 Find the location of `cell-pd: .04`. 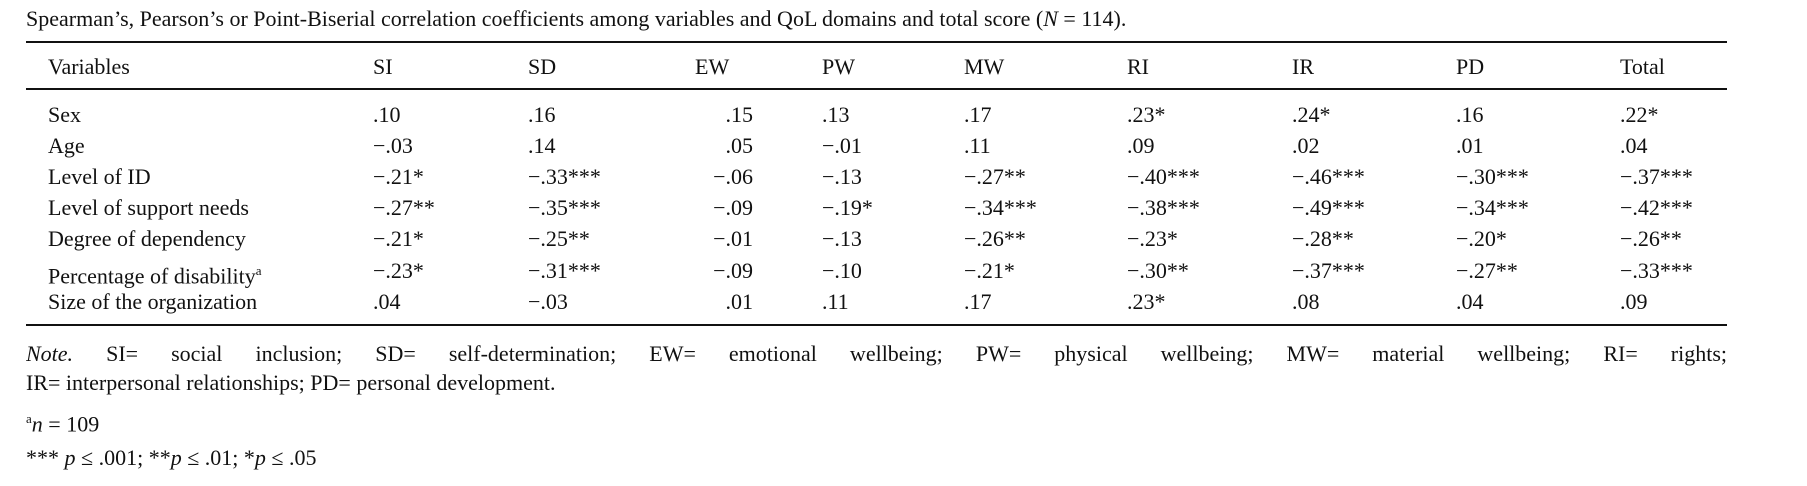

cell-pd: .04 is located at coordinates (1470, 301).